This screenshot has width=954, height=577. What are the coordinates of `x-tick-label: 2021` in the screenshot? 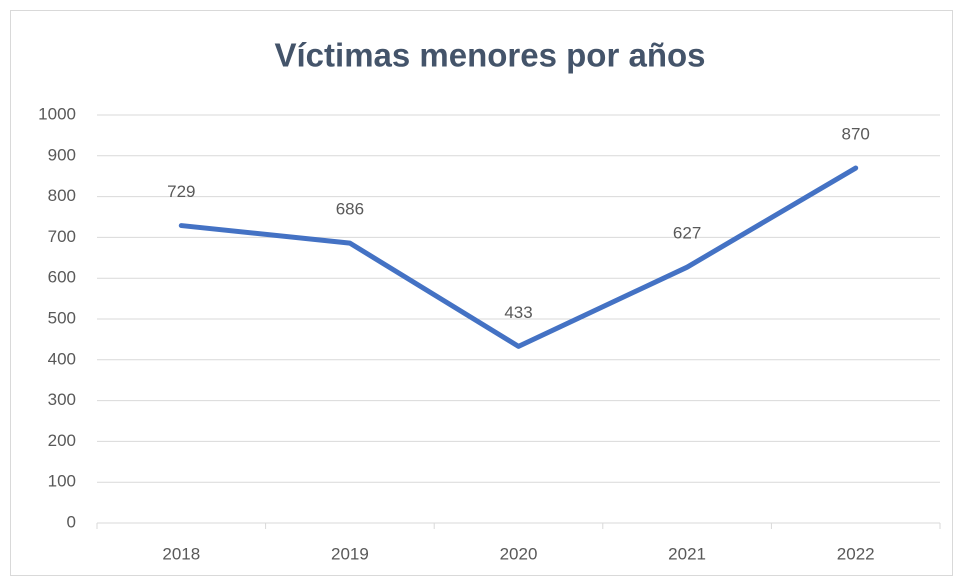 It's located at (687, 553).